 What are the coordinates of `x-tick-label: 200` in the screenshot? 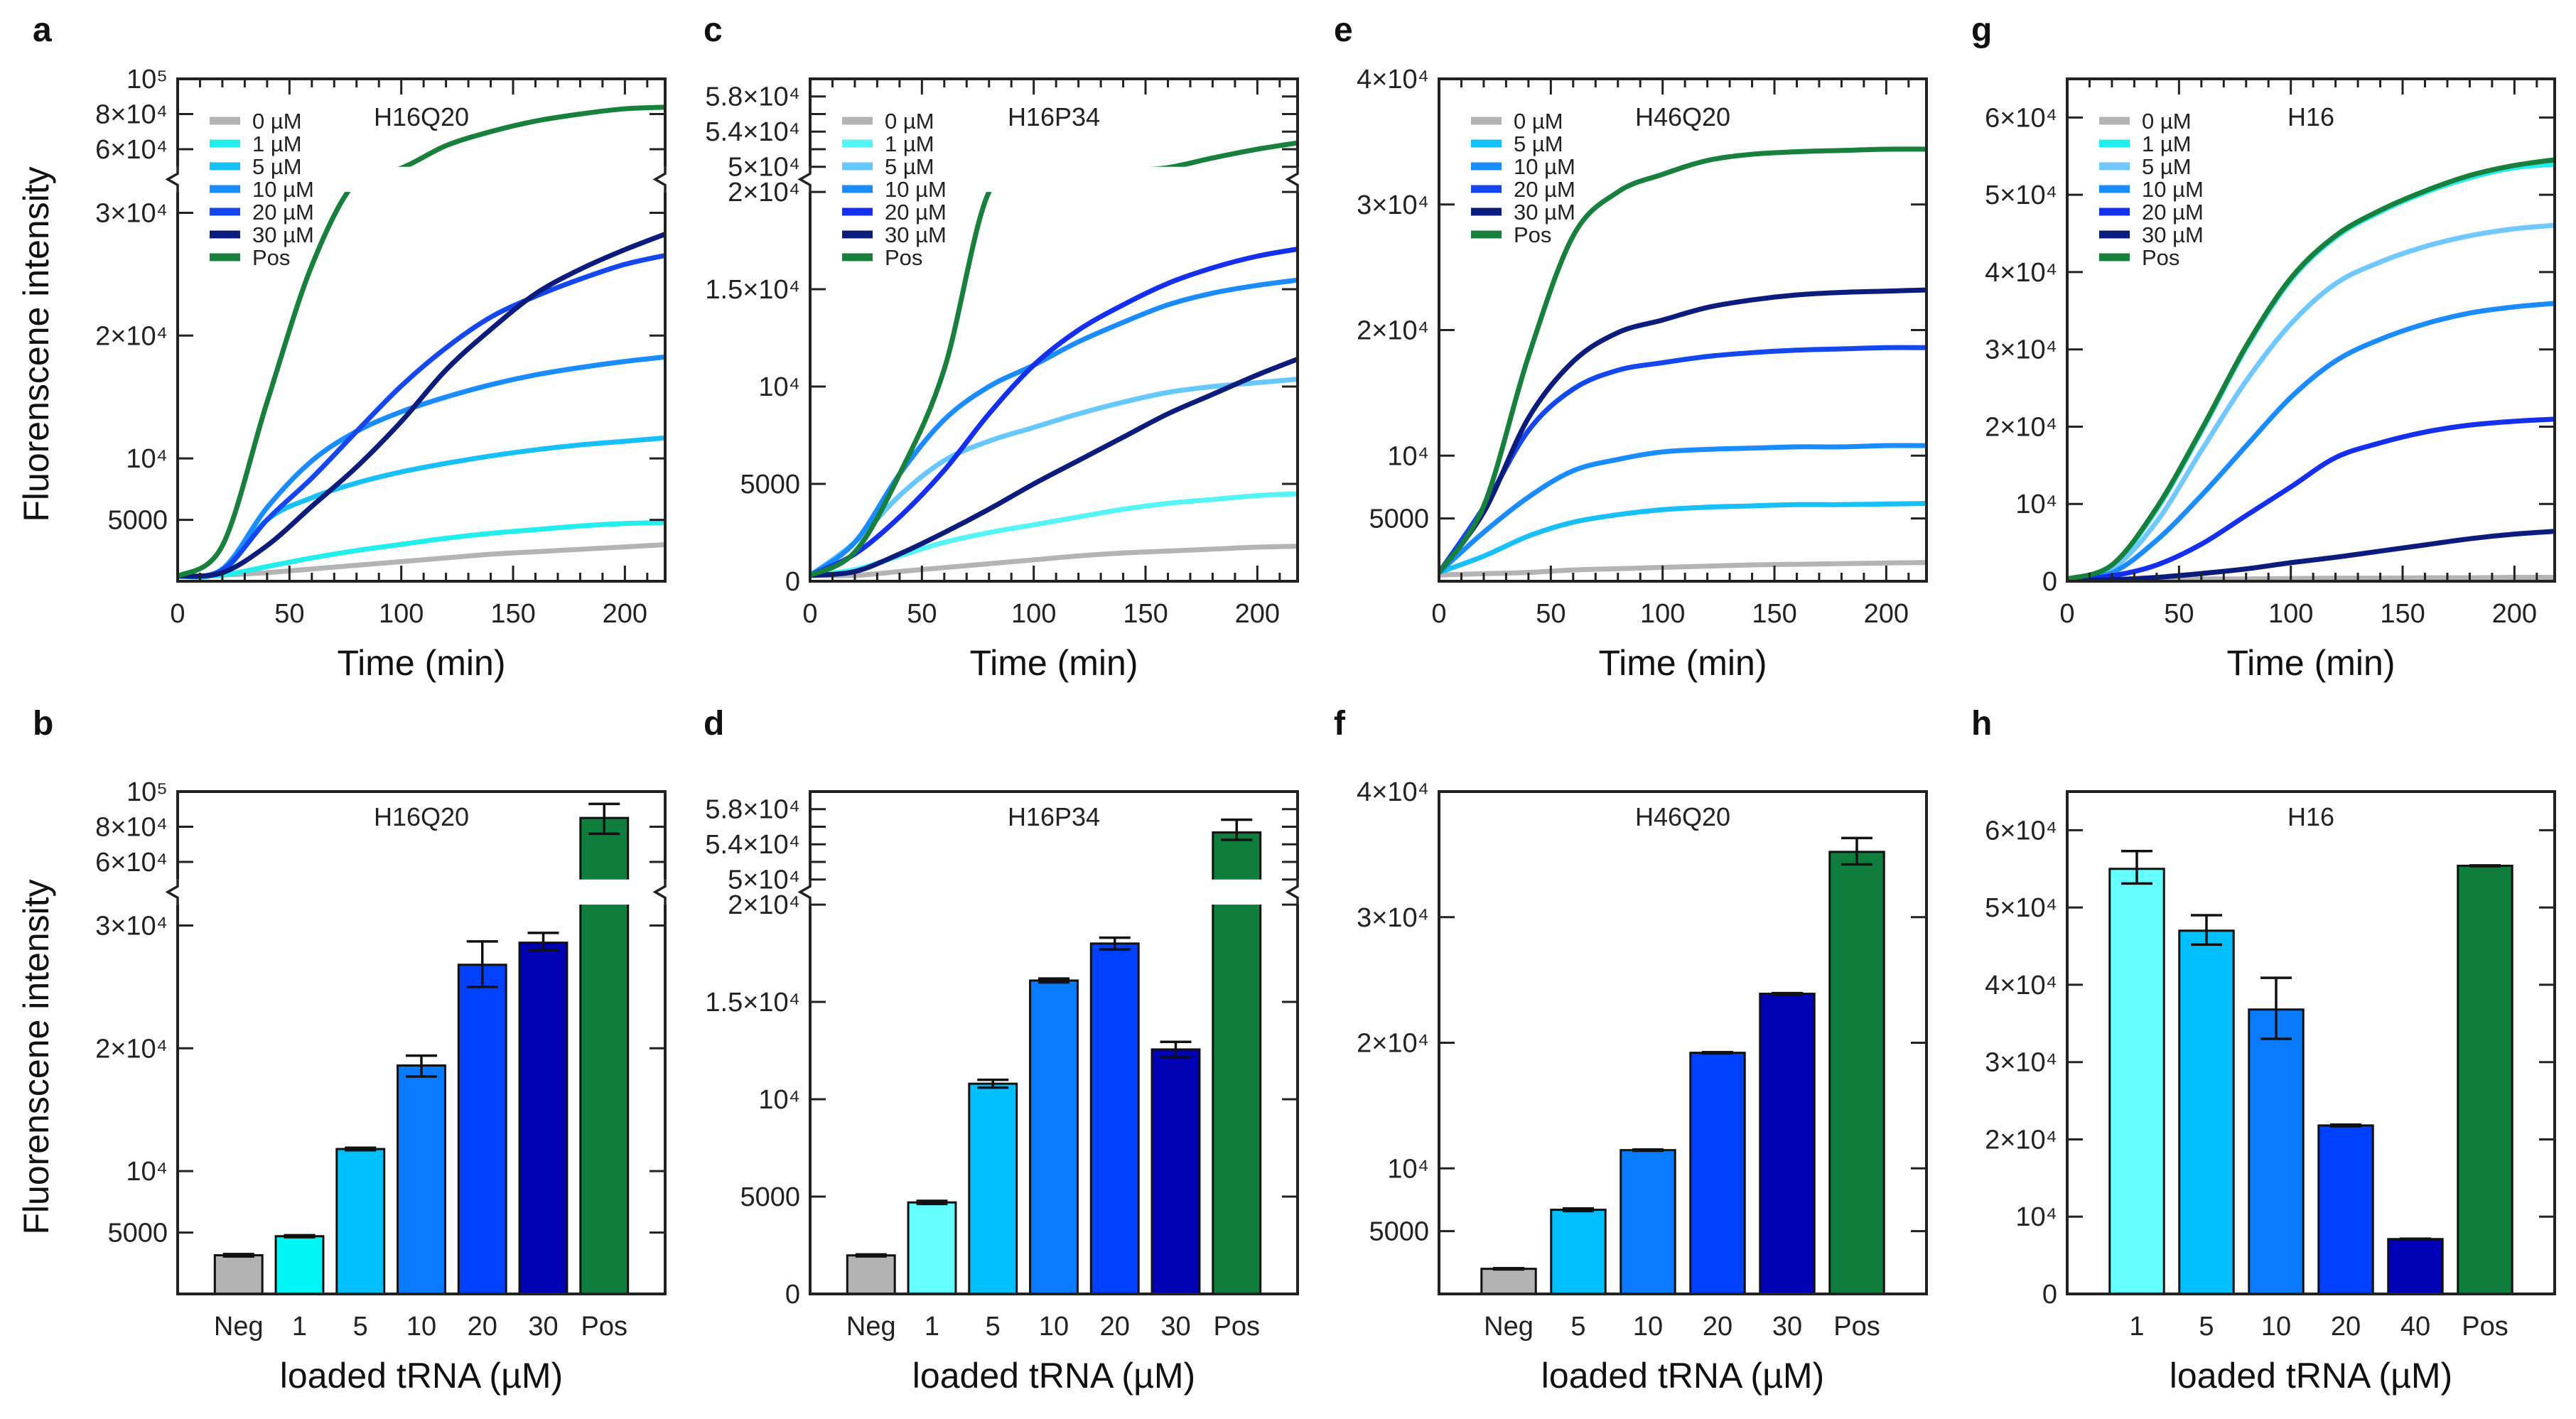 It's located at (1257, 614).